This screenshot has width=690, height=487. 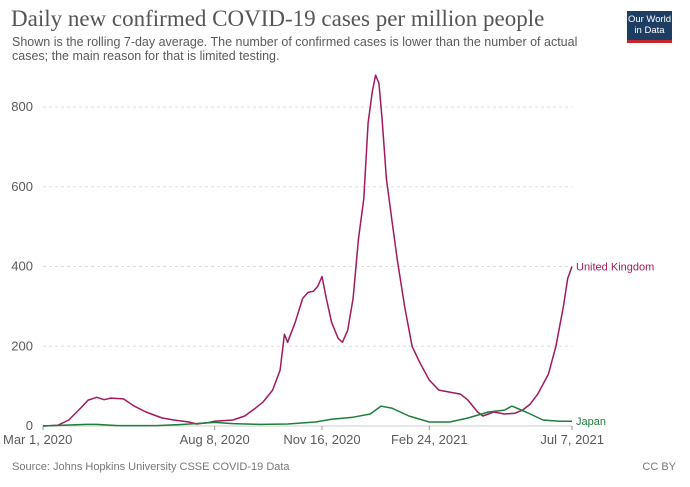 What do you see at coordinates (22, 345) in the screenshot?
I see `y-tick-label: 200` at bounding box center [22, 345].